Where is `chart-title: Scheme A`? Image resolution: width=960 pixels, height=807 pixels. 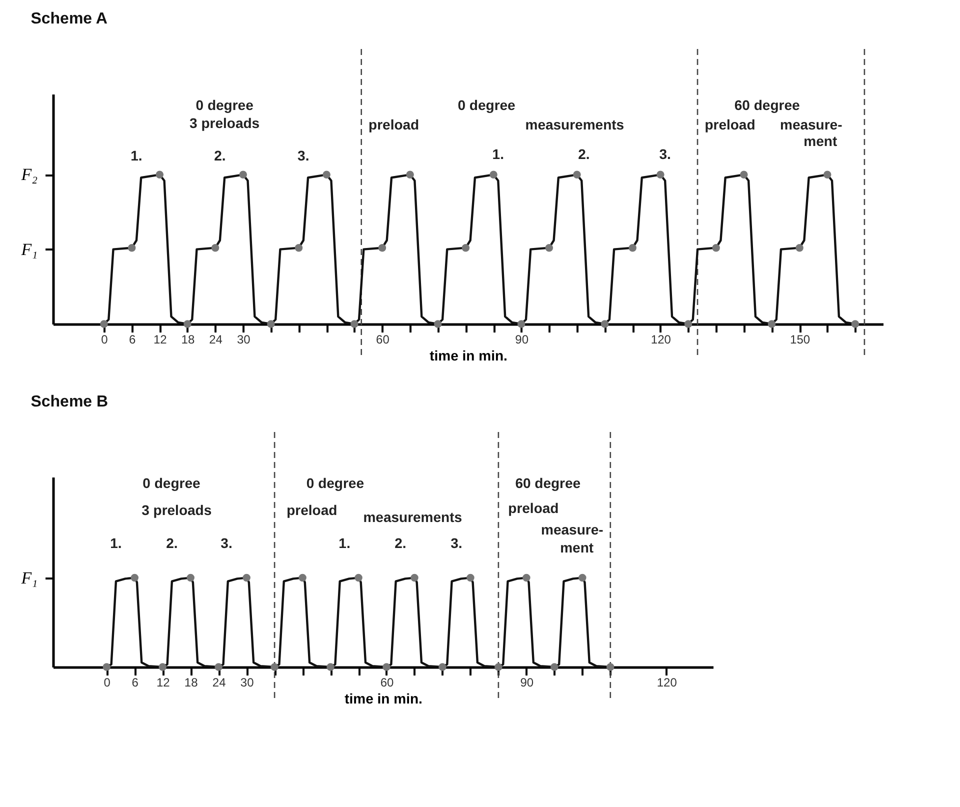 chart-title: Scheme A is located at coordinates (69, 19).